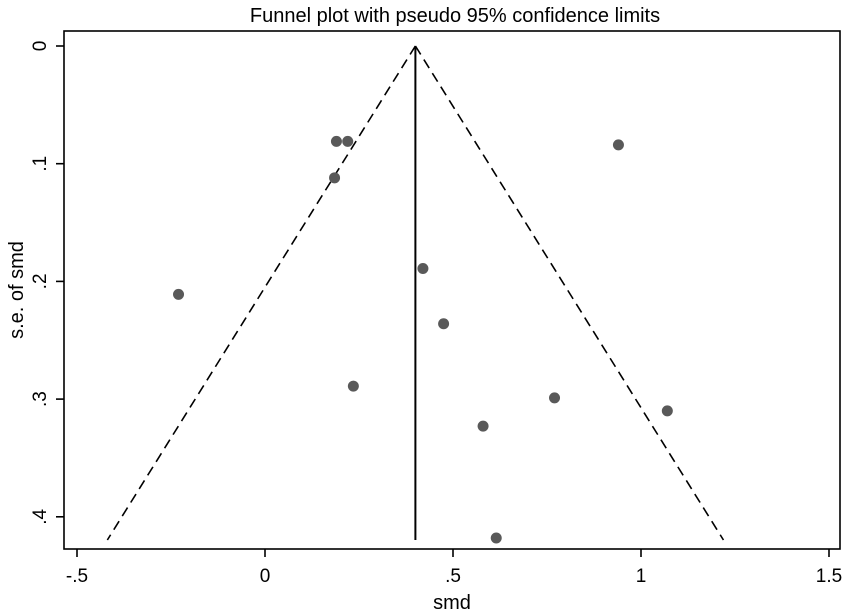 This screenshot has height=614, width=850. Describe the element at coordinates (40, 281) in the screenshot. I see `y-tick-label: .2` at that location.